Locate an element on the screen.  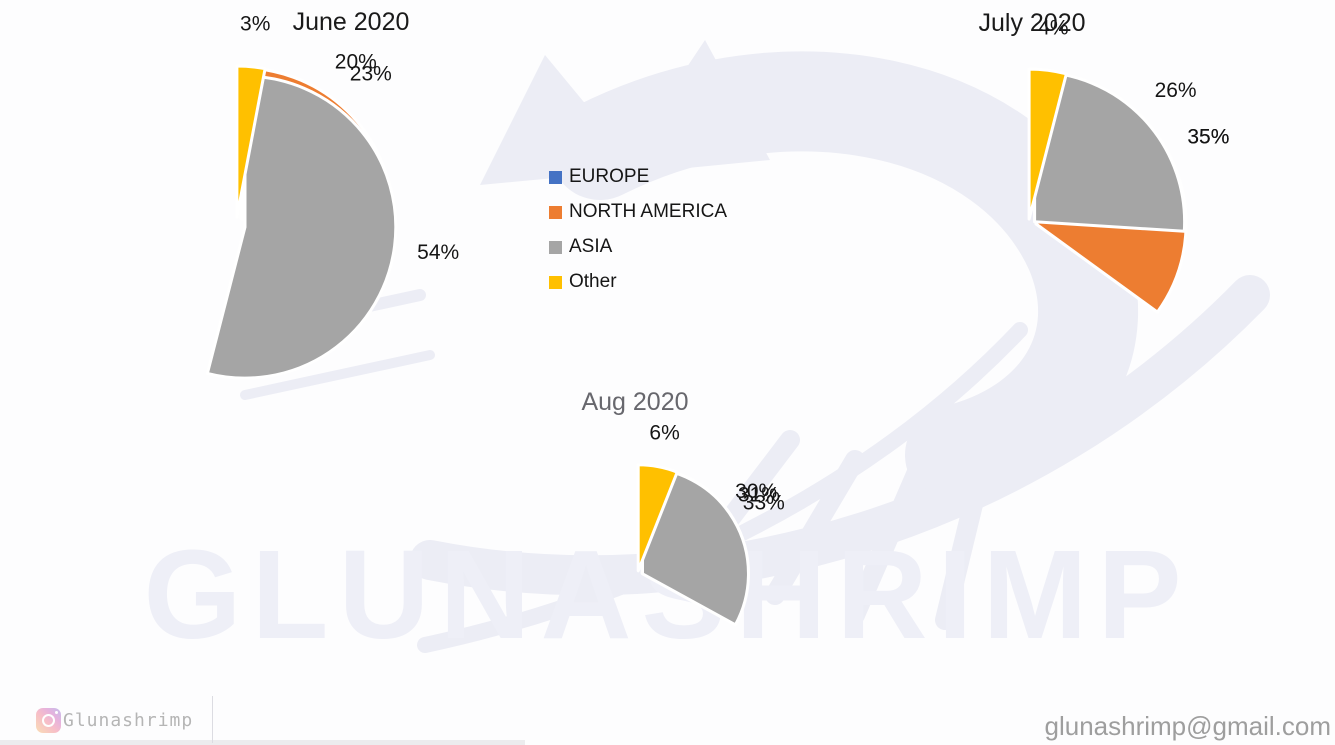
legend-item-other: Other is located at coordinates (638, 282).